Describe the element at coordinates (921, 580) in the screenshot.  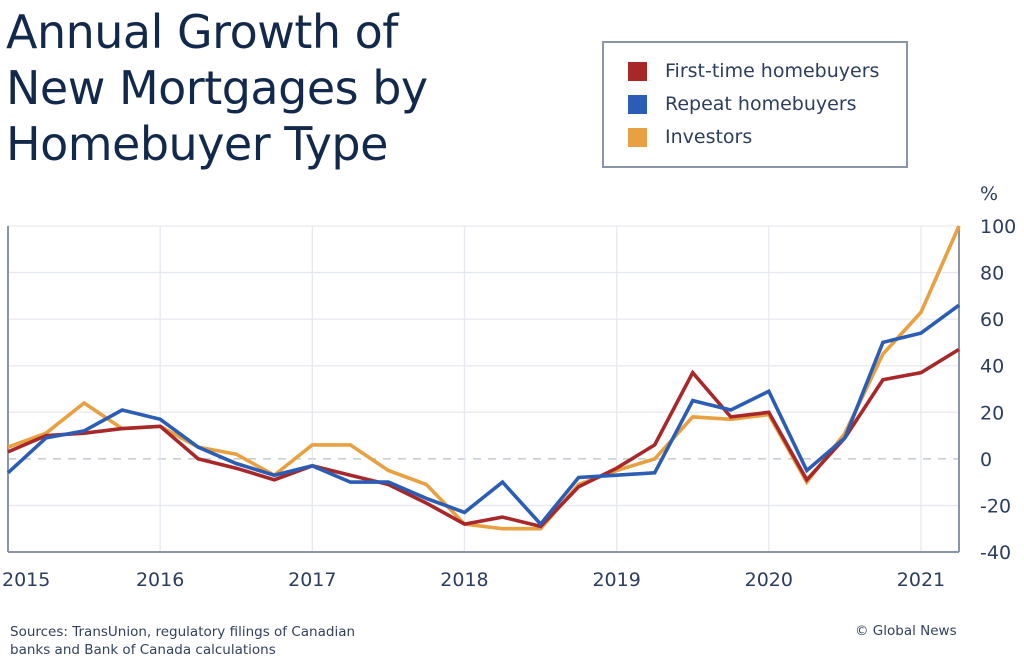
I see `x-tick-label: 2021` at that location.